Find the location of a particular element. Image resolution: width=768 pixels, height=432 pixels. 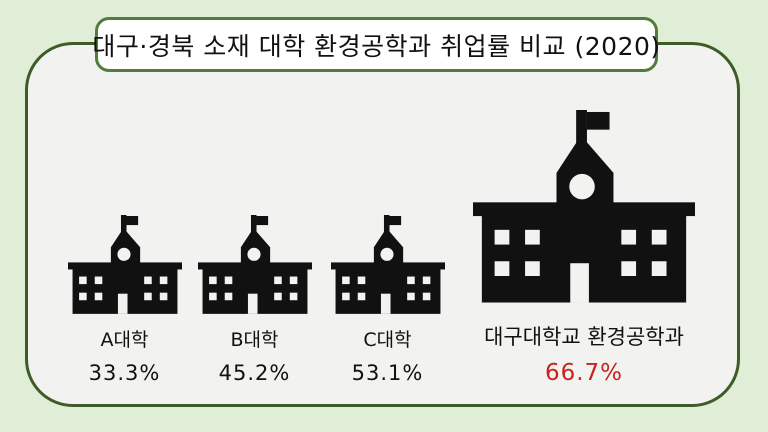

employment-rate-value: 45.2% is located at coordinates (254, 372).